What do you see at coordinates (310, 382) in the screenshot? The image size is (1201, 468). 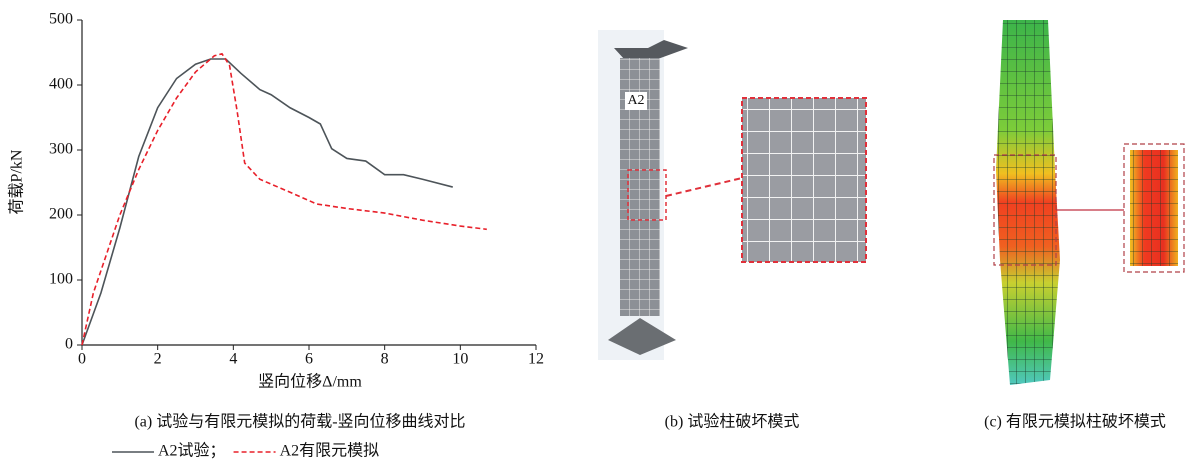 I see `x-axis-label: 竖向位移Δ/mm` at bounding box center [310, 382].